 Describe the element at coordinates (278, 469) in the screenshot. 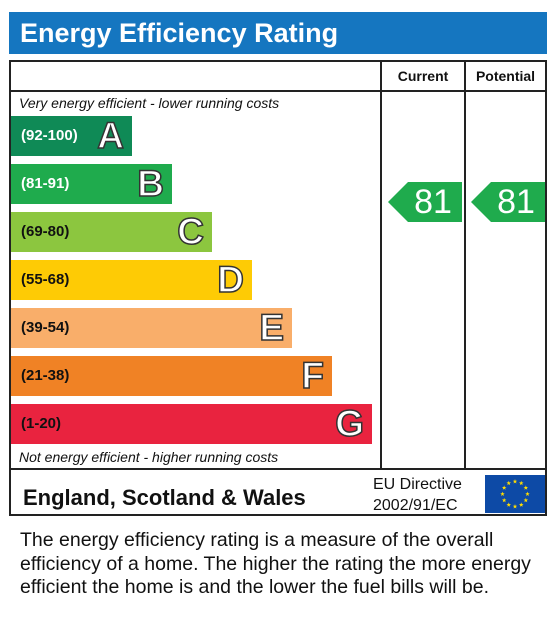

I see `footer-row-divider` at that location.